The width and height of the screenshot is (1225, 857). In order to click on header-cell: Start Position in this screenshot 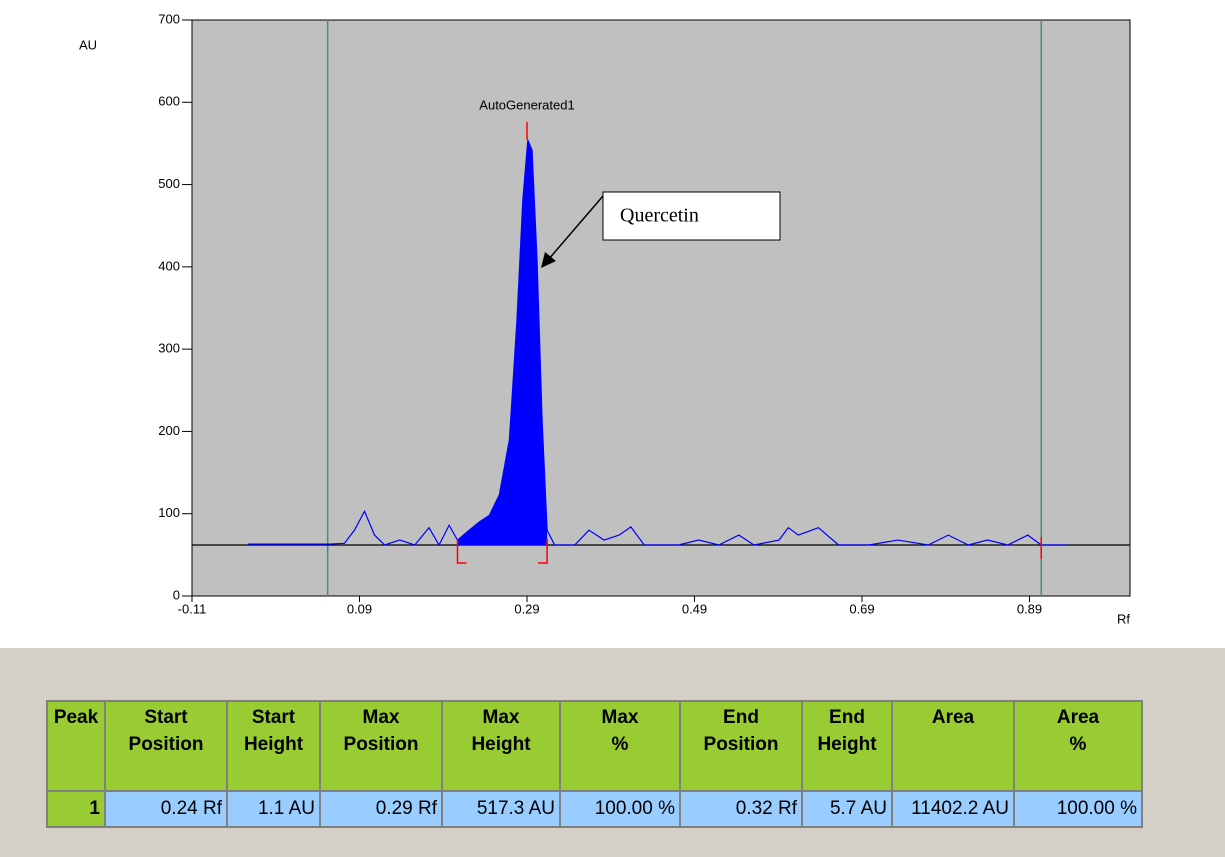, I will do `click(166, 746)`.